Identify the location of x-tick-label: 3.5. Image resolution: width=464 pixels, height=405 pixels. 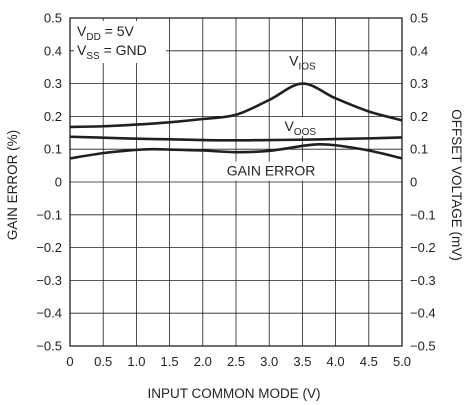
(302, 361).